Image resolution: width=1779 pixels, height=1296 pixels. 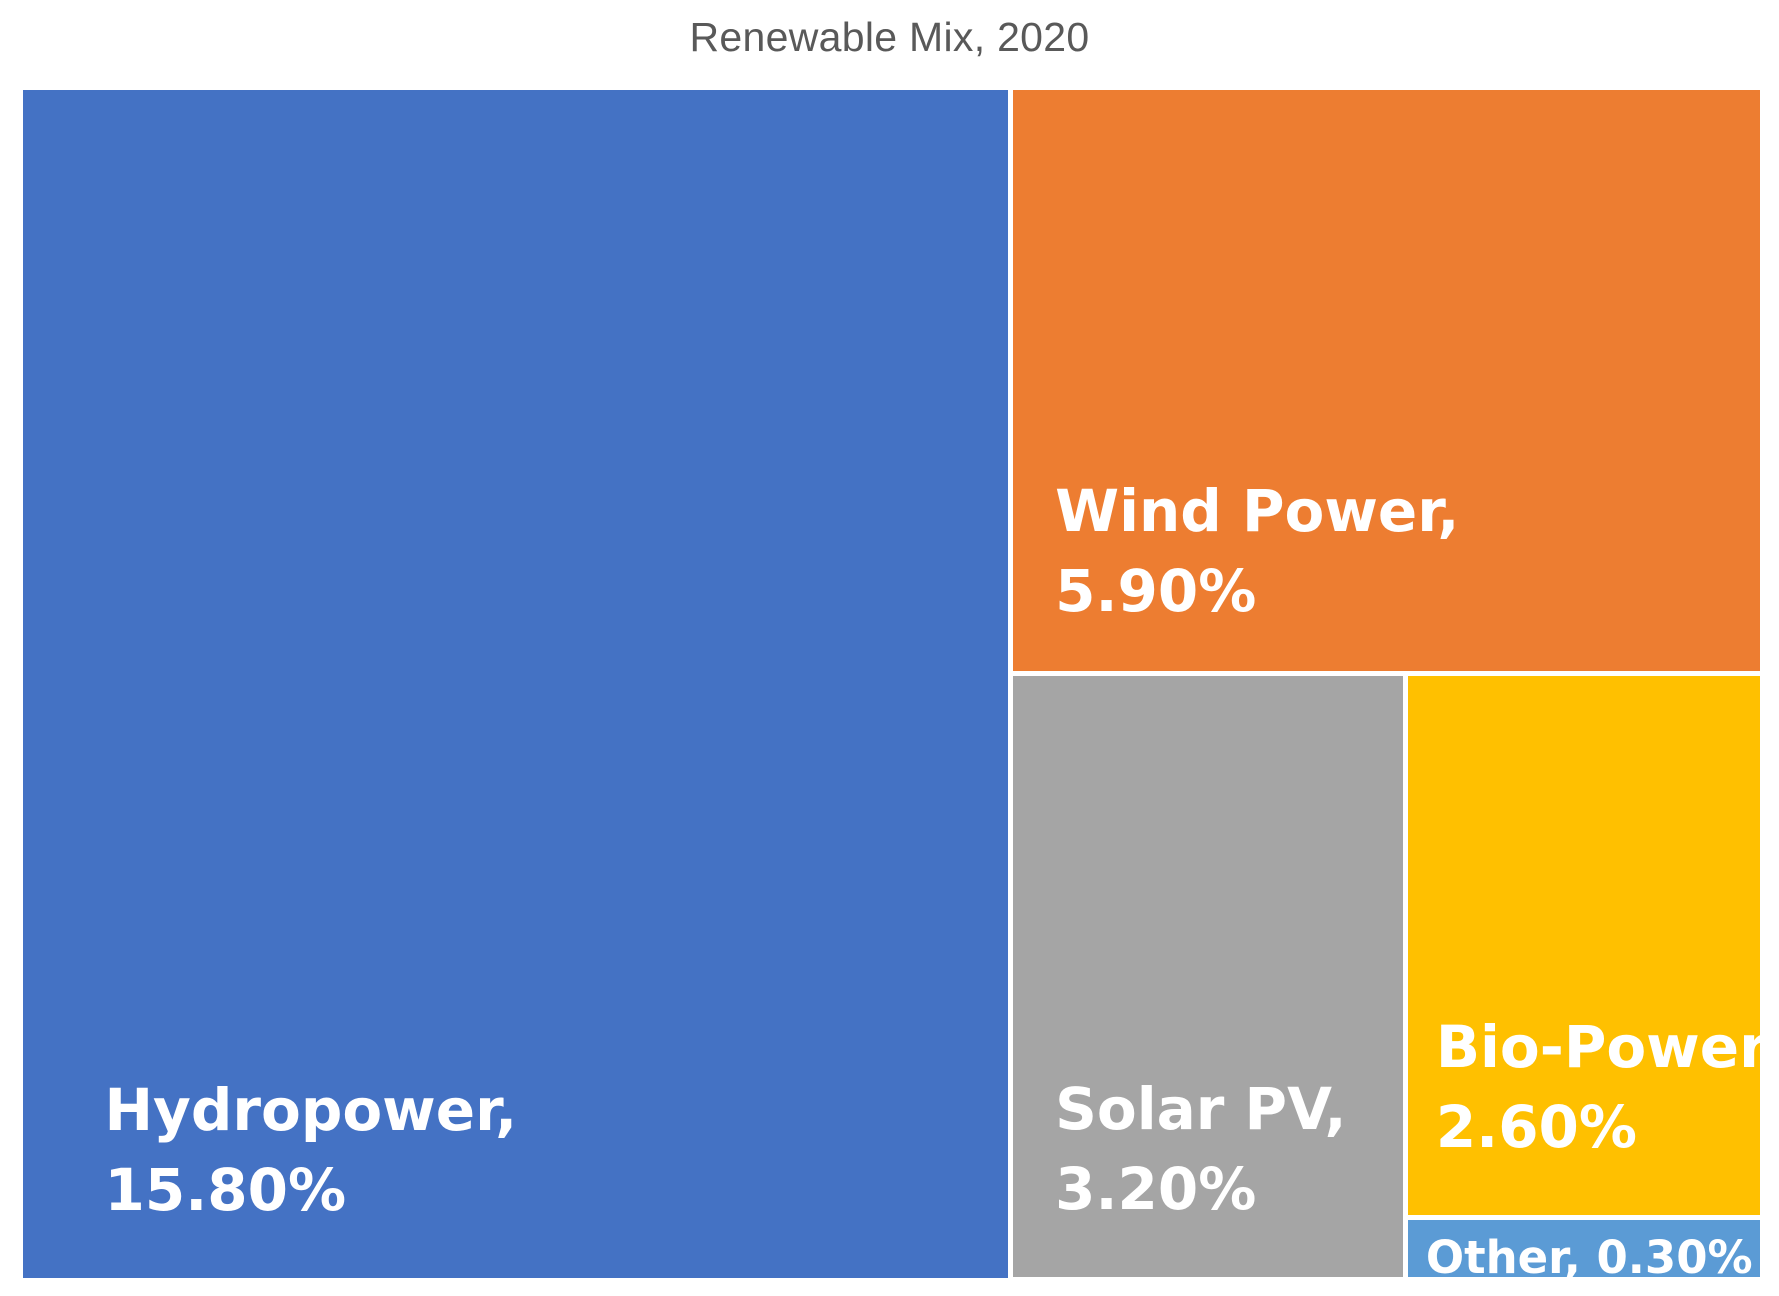 I want to click on treemap-label-solar-pv: Solar PV, 3.20%, so click(x=1200, y=1149).